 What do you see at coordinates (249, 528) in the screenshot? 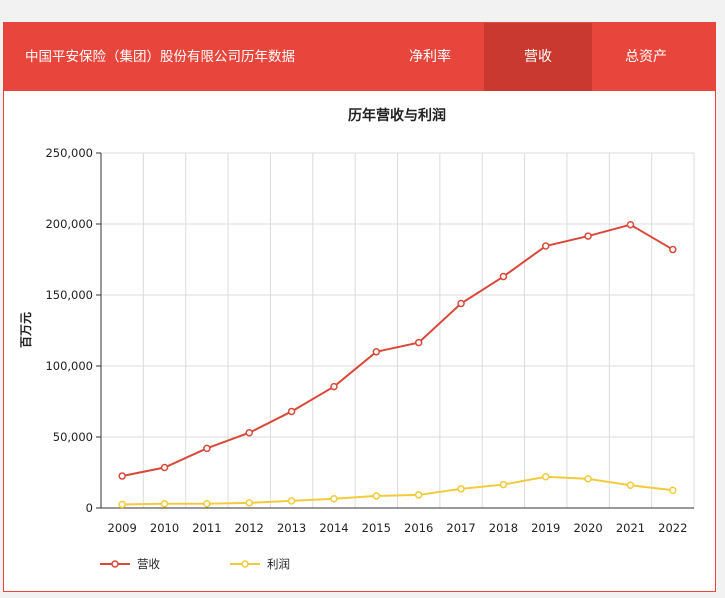
I see `x-tick-label: 2012` at bounding box center [249, 528].